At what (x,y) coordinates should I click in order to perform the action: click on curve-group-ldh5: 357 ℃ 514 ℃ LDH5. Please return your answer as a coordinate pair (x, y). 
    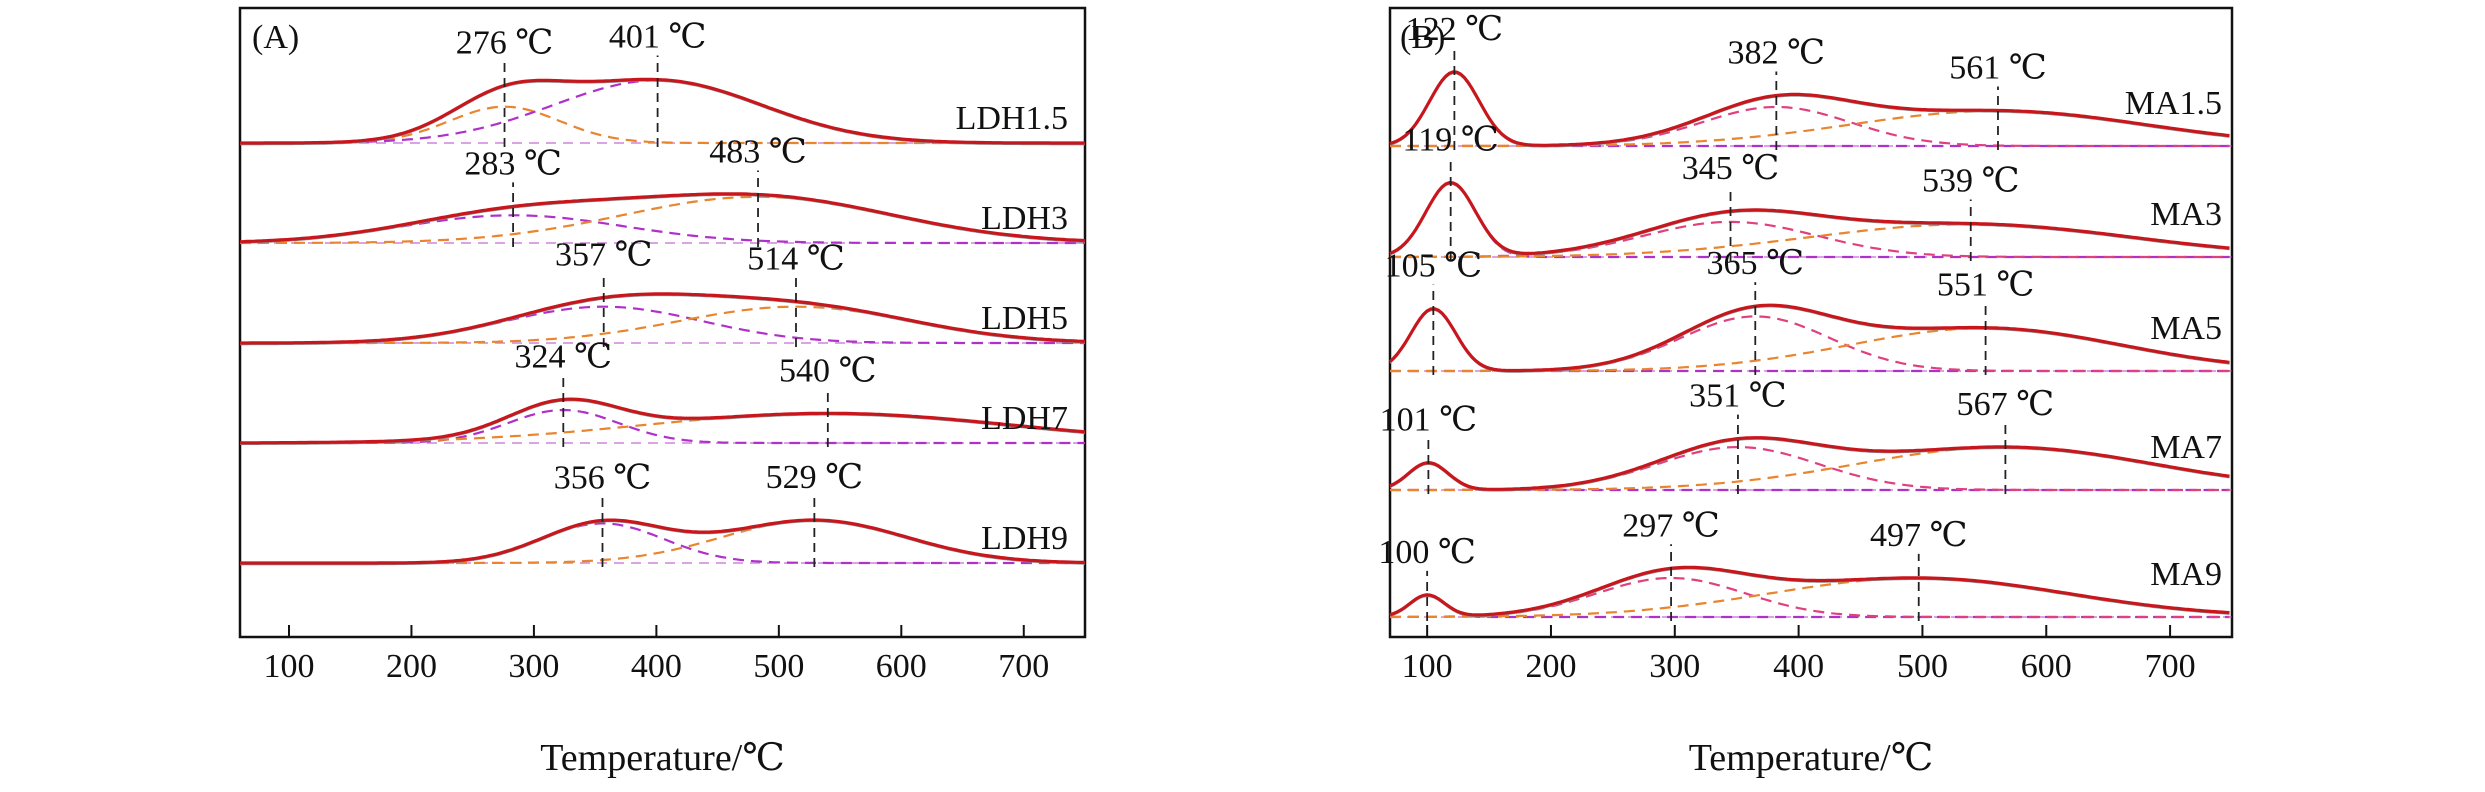
    Looking at the image, I should click on (663, 291).